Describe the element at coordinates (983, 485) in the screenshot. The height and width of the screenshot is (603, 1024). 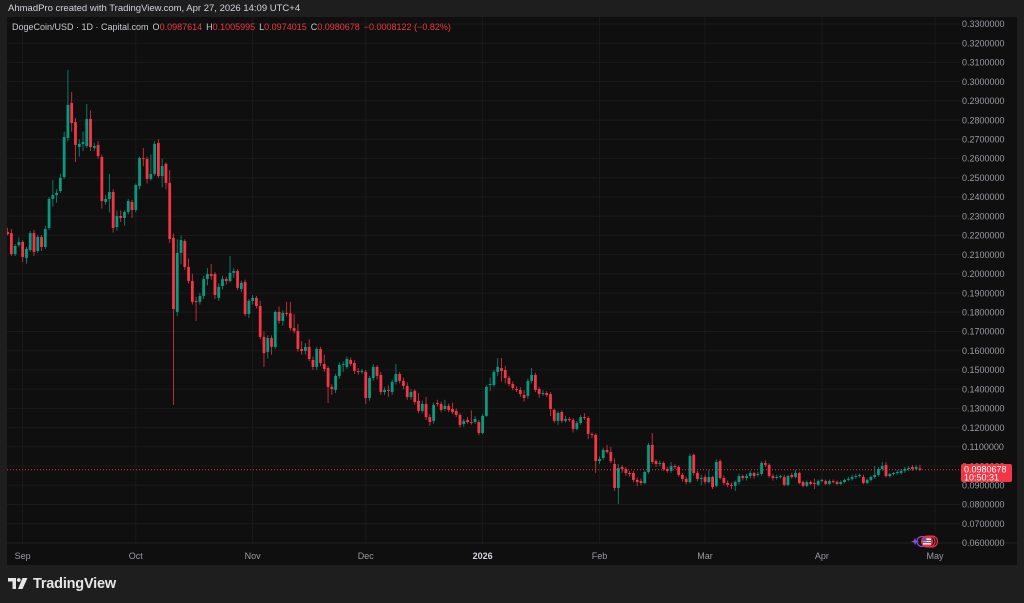
I see `price-axis-label: 0.0900000` at that location.